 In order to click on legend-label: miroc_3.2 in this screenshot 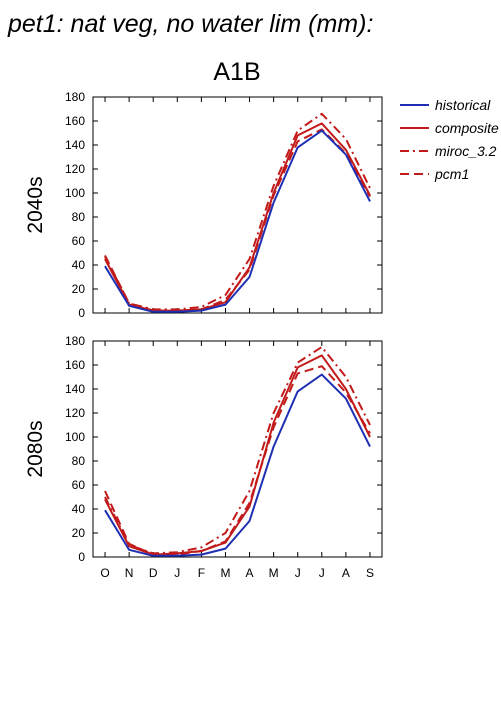, I will do `click(466, 151)`.